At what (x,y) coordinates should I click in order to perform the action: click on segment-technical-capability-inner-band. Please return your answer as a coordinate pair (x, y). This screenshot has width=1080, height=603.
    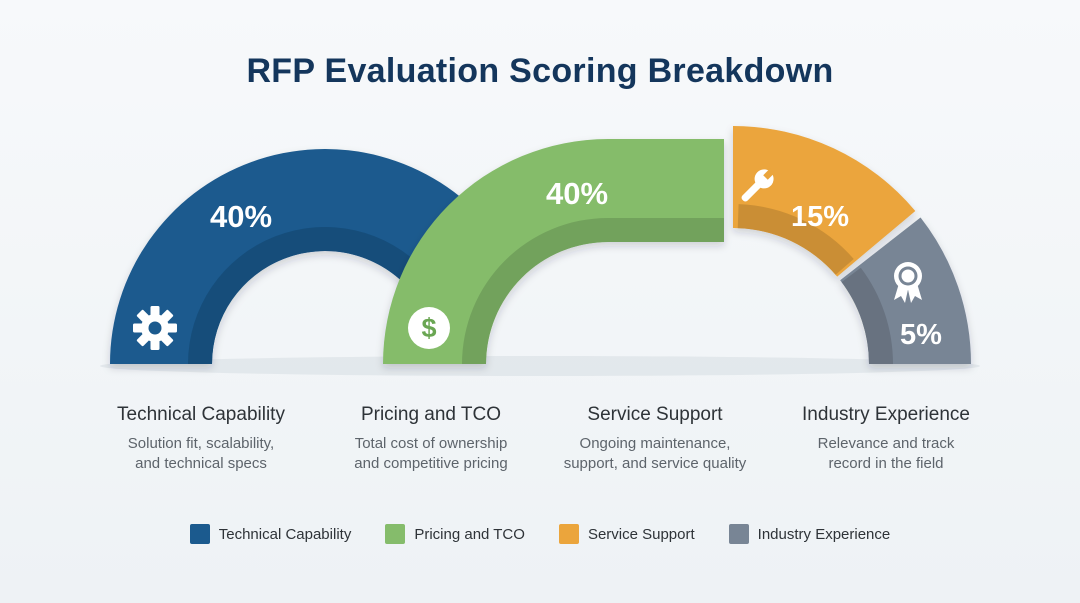
    Looking at the image, I should click on (307, 295).